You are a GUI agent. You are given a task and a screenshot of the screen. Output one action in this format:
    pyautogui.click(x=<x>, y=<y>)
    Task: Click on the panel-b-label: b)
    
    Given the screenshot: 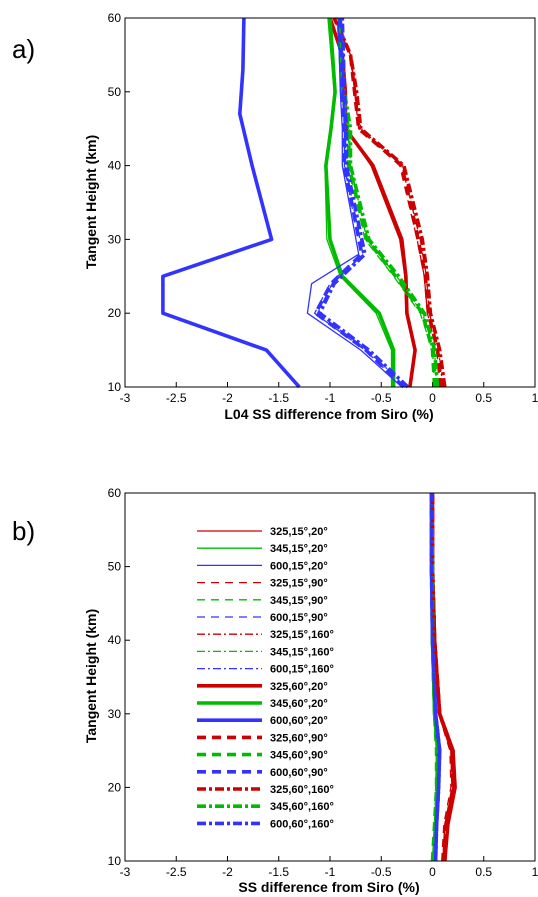 What is the action you would take?
    pyautogui.click(x=23, y=531)
    